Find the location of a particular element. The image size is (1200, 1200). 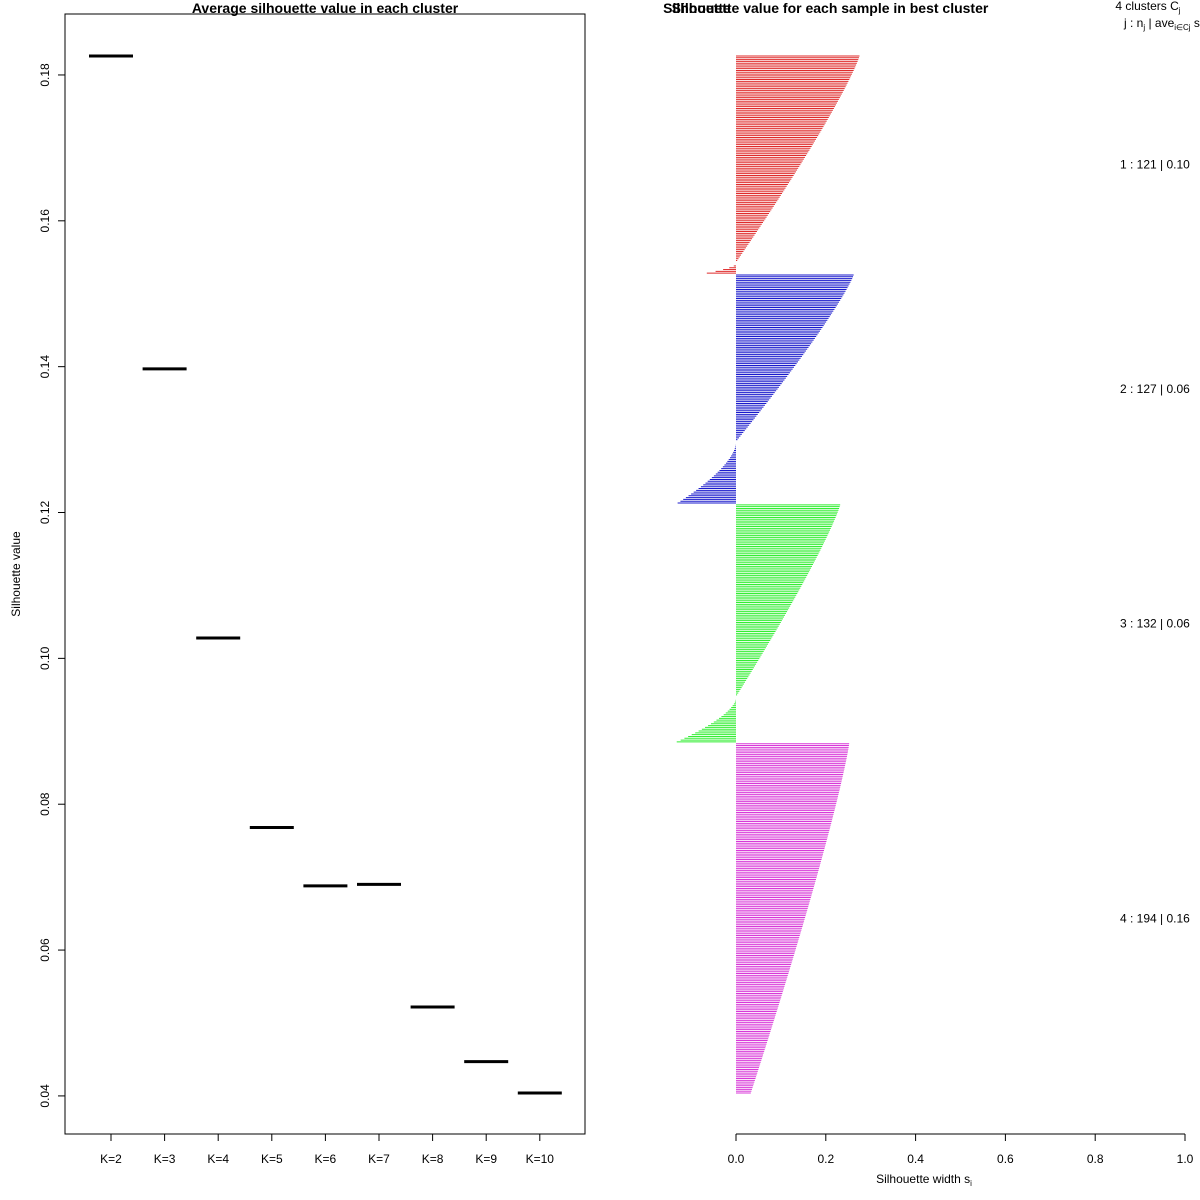

legend-header-line2-sub2: i∈Cj is located at coordinates (1182, 27).